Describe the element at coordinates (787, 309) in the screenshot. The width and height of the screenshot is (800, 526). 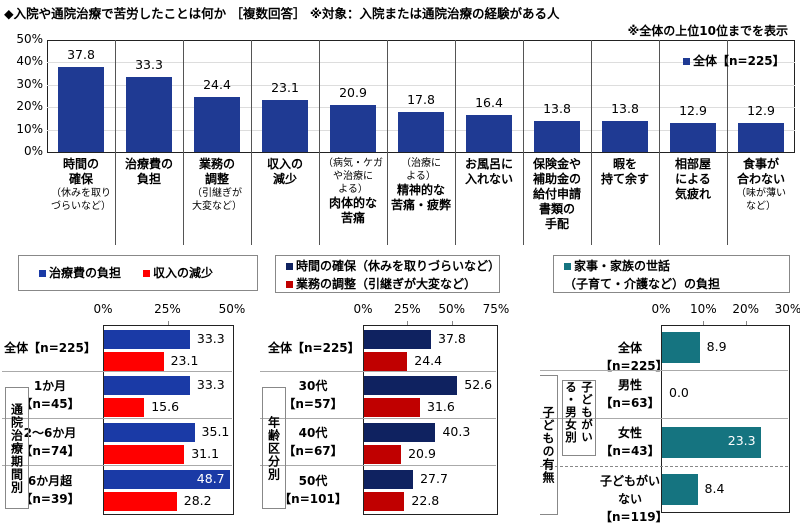
I see `x-tick-label: 30%` at that location.